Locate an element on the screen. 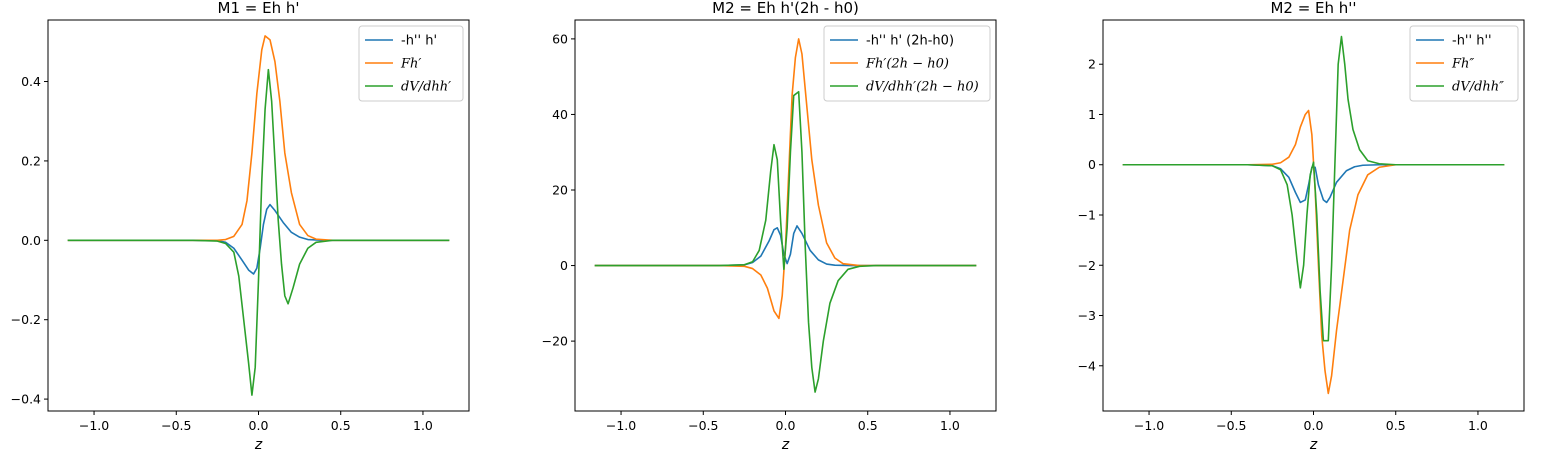  y-tick-label: 0.2 is located at coordinates (31, 160).